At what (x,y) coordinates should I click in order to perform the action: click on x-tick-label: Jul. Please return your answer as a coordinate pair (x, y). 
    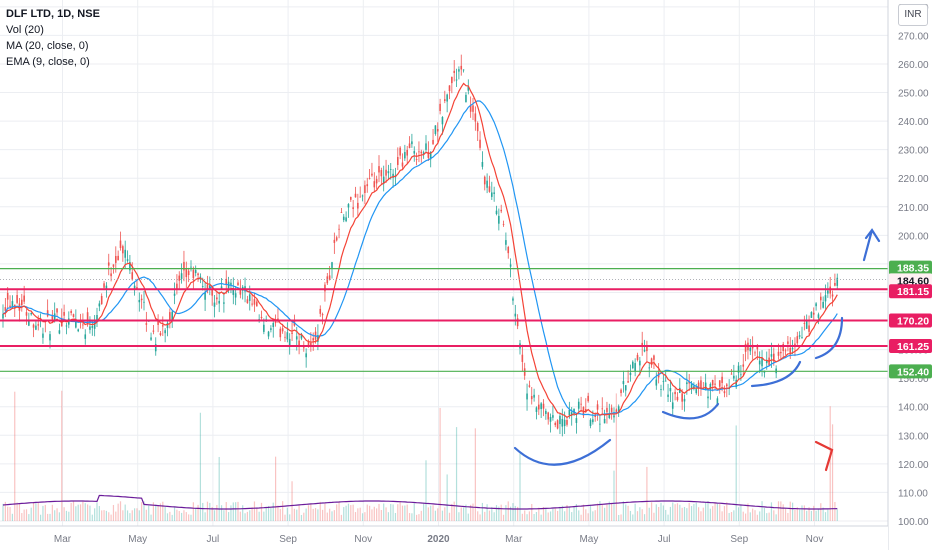
    Looking at the image, I should click on (213, 539).